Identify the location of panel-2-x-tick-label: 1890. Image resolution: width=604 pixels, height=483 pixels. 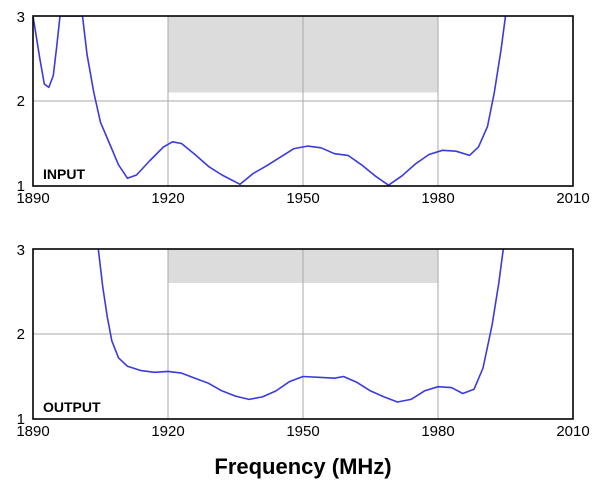
(32, 431).